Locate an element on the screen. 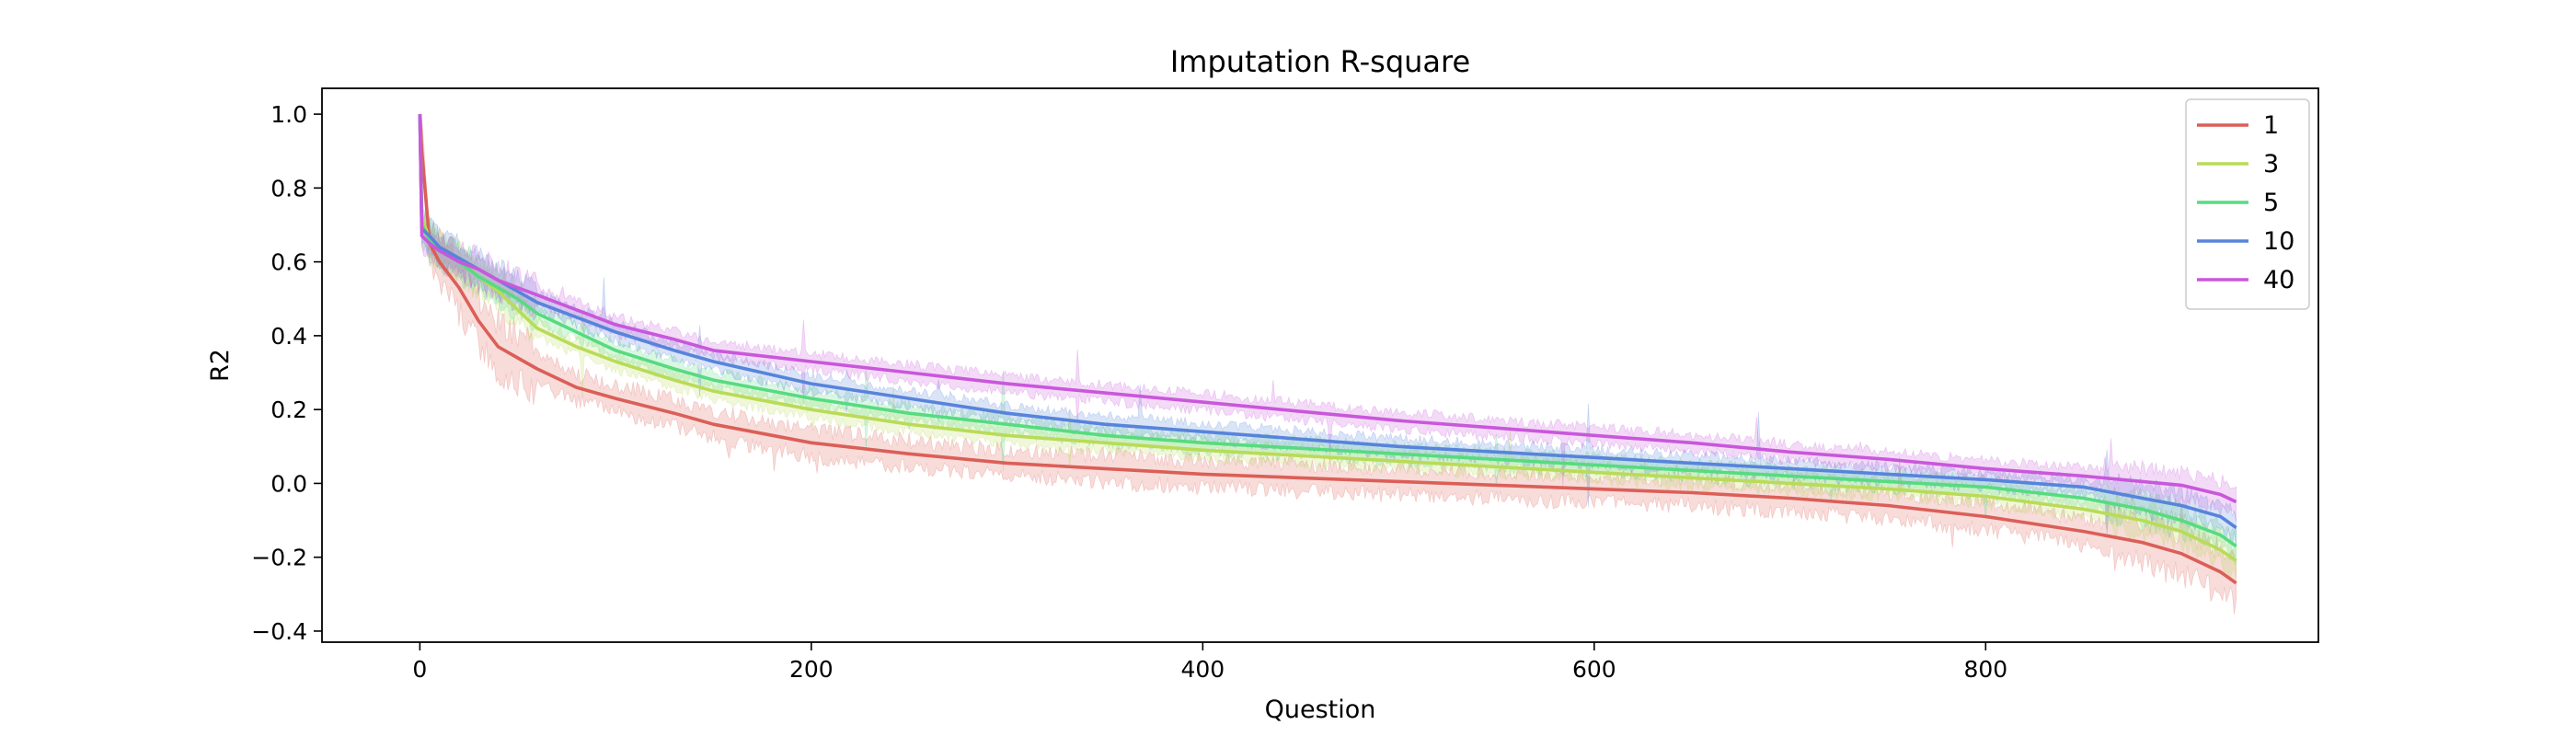 This screenshot has width=2576, height=736. y-axis-label: R2 is located at coordinates (220, 365).